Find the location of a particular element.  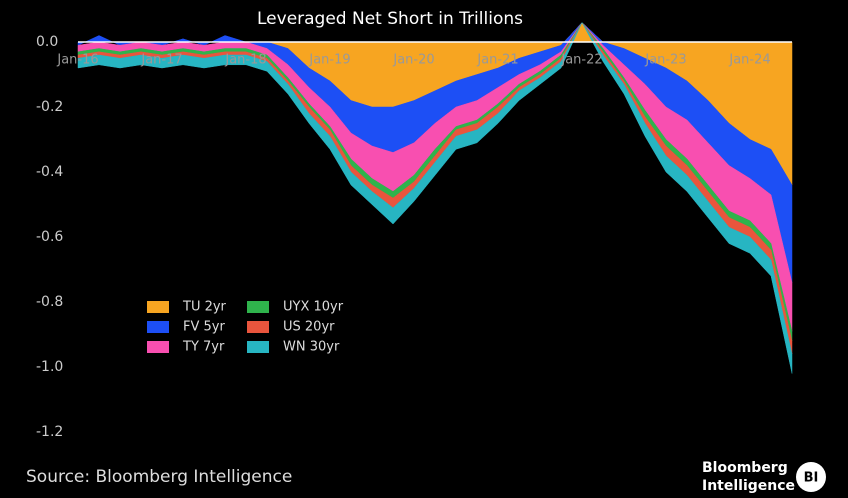

y-tick-label: -0.8 is located at coordinates (49, 302).